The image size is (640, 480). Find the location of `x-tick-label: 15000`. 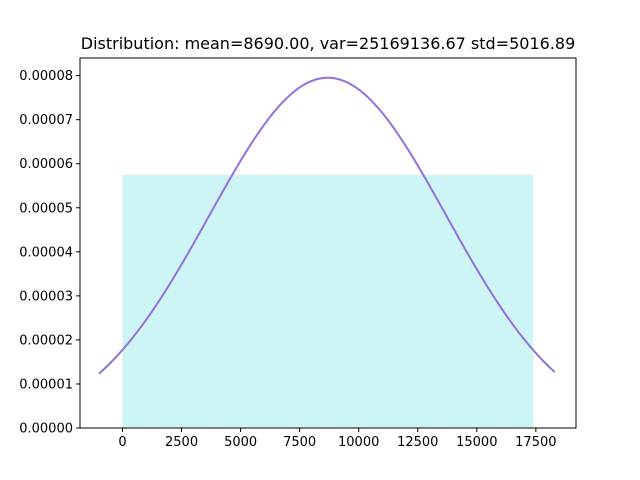

x-tick-label: 15000 is located at coordinates (476, 442).